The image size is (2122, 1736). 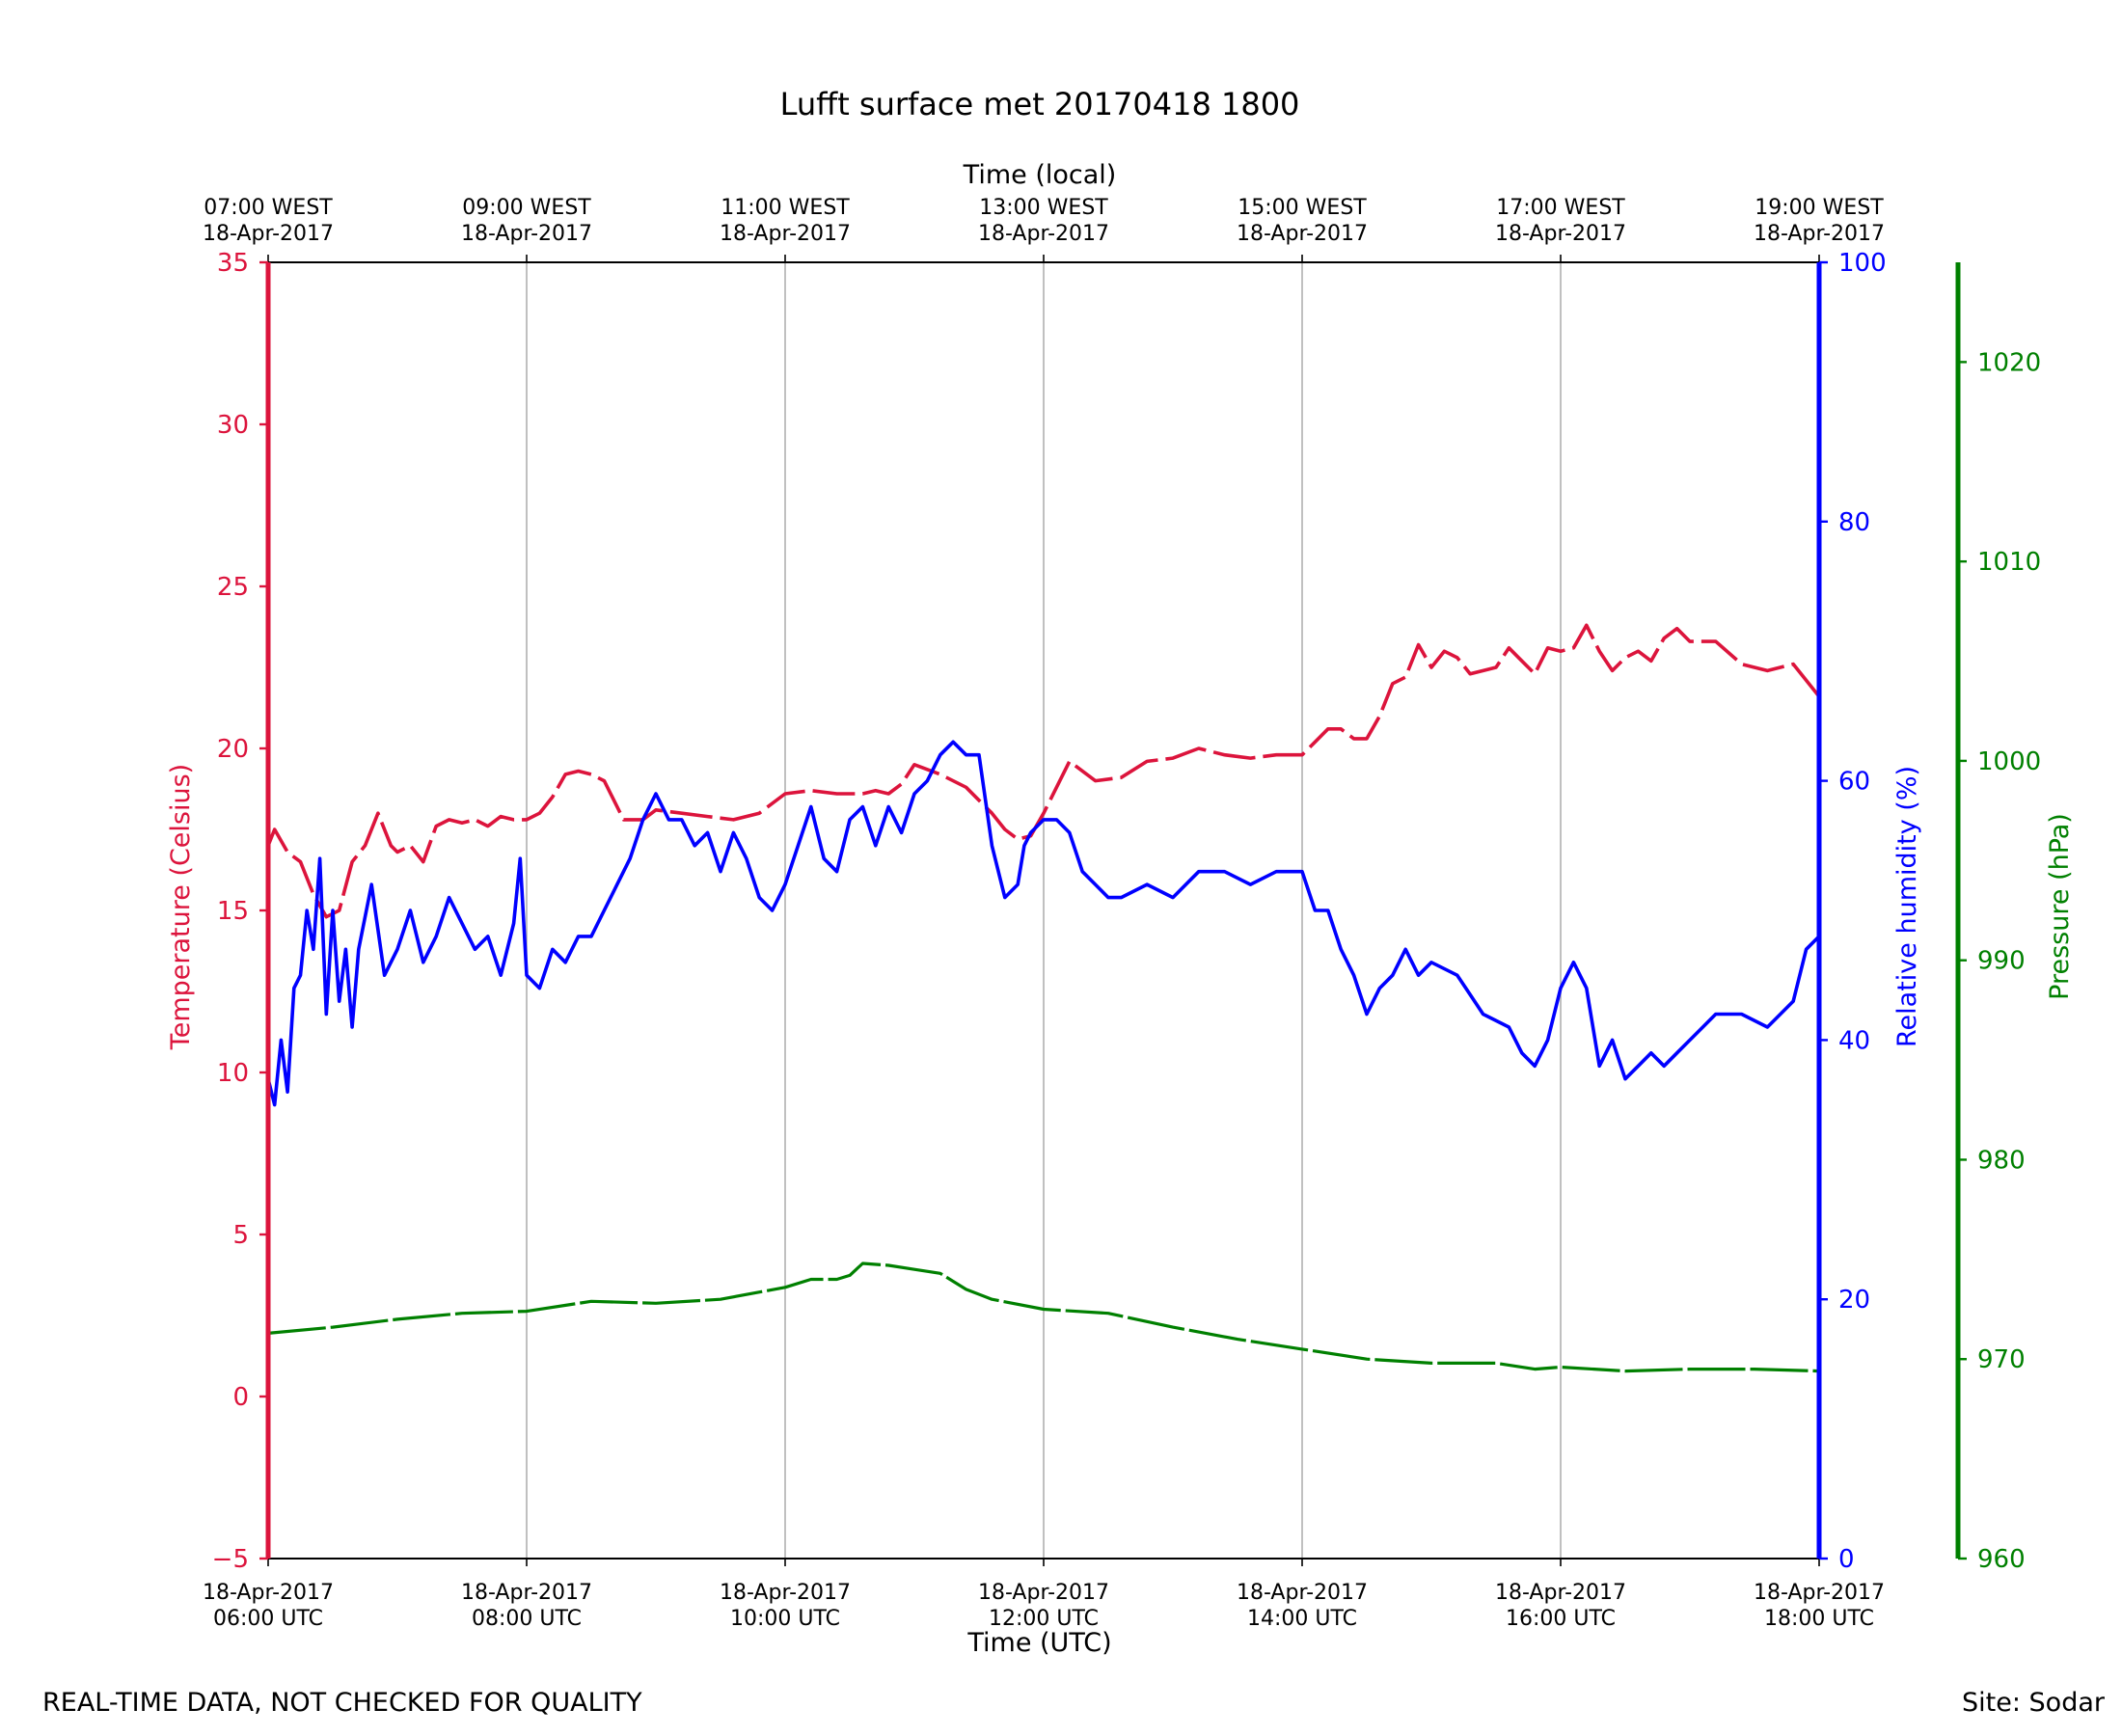 I want to click on x-tick-label: 18-Apr-2017 10:00 UTC, so click(x=786, y=1606).